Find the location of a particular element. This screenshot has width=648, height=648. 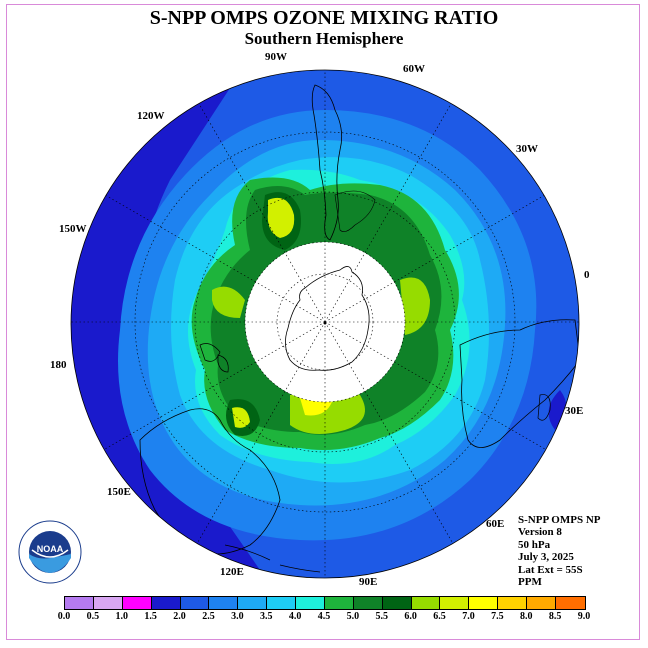

new-zealand-north-outline is located at coordinates (223, 363).